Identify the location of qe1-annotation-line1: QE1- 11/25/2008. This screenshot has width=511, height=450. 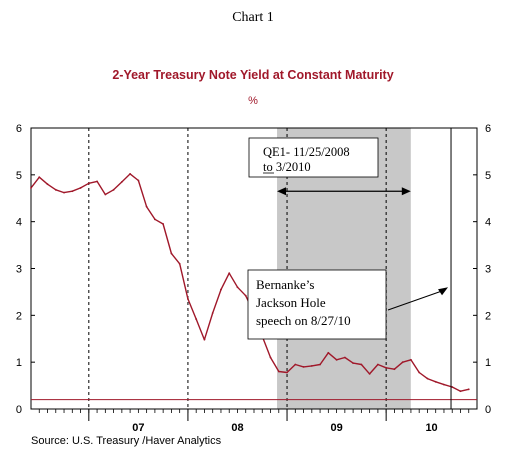
(306, 152).